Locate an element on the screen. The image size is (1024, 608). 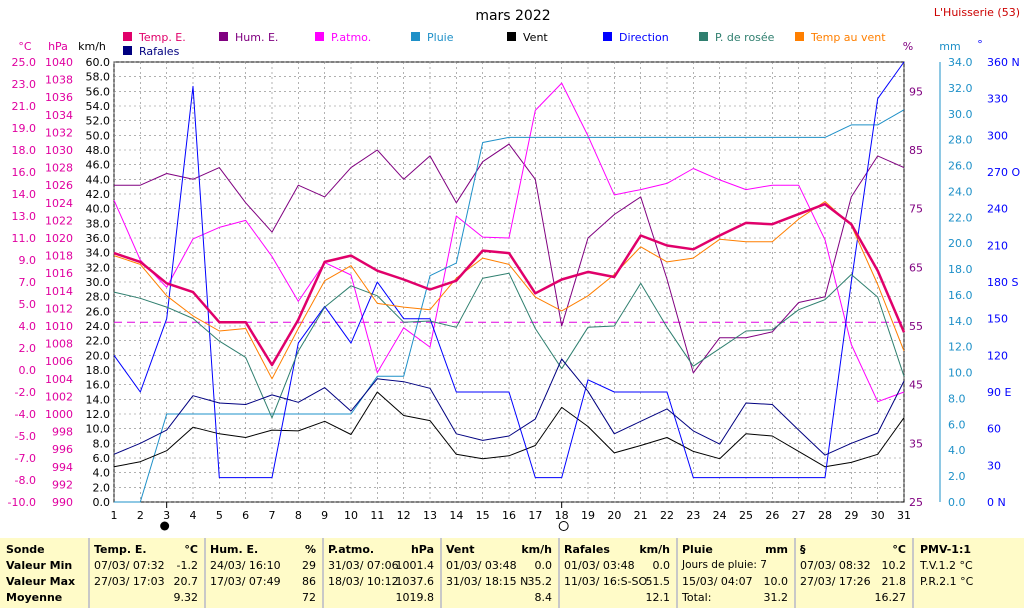
hpa-tick-label: 1024 is located at coordinates (59, 203).